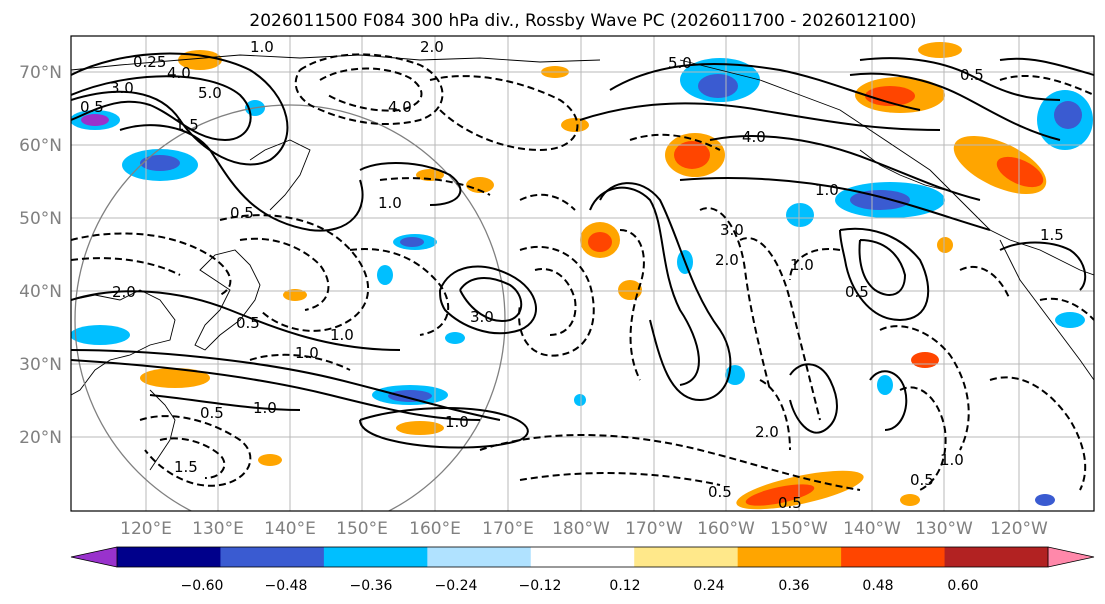 This screenshot has width=1105, height=604. Describe the element at coordinates (40, 365) in the screenshot. I see `lat-label-30n: 30°N` at that location.